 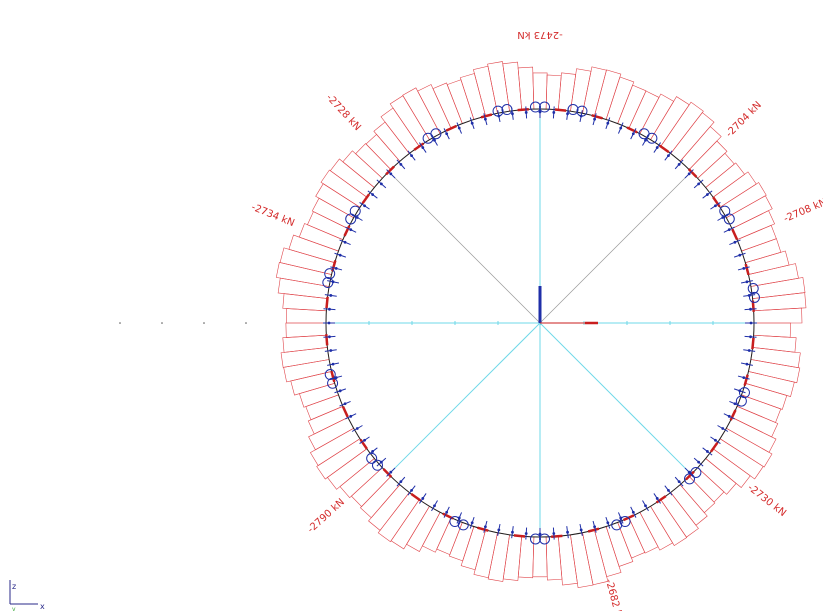 I want to click on force-label: -2473 kN, so click(x=540, y=34).